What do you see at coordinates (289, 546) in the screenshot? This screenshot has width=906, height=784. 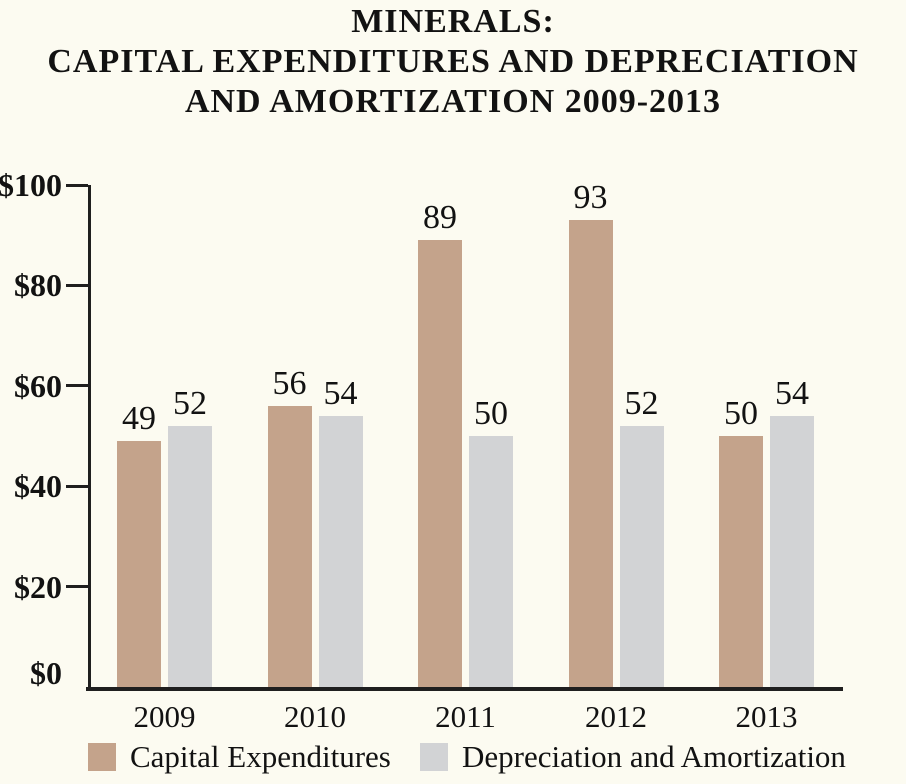 I see `bar-capital-expenditures-2010` at bounding box center [289, 546].